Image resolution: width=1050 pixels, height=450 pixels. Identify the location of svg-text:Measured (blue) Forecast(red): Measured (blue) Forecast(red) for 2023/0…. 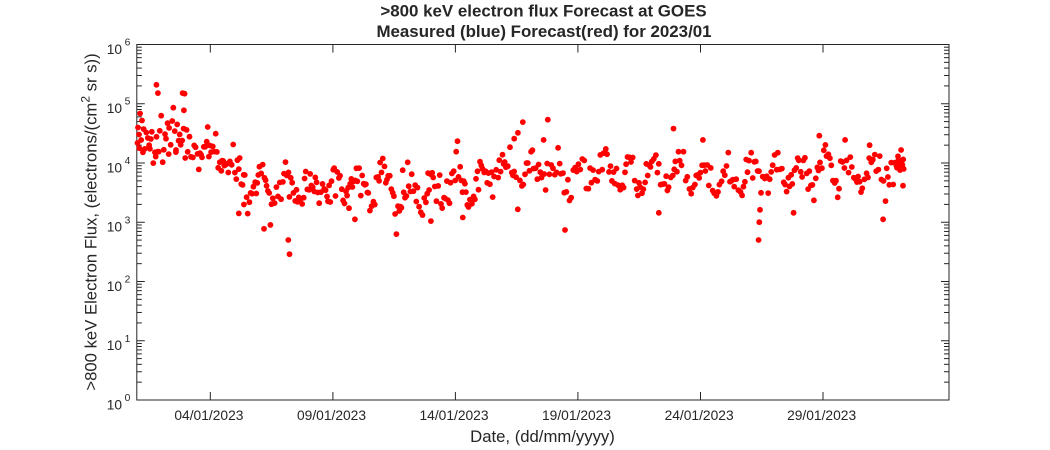
(543, 31).